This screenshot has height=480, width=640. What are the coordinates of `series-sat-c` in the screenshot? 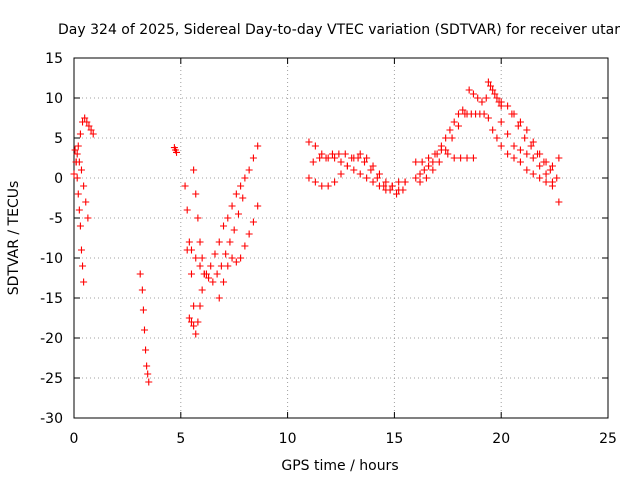 It's located at (81, 184).